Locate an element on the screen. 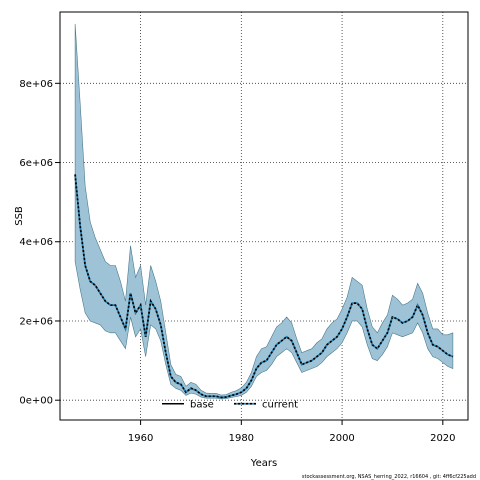 The height and width of the screenshot is (480, 480). y-tick-label: 0e+00 is located at coordinates (36, 401).